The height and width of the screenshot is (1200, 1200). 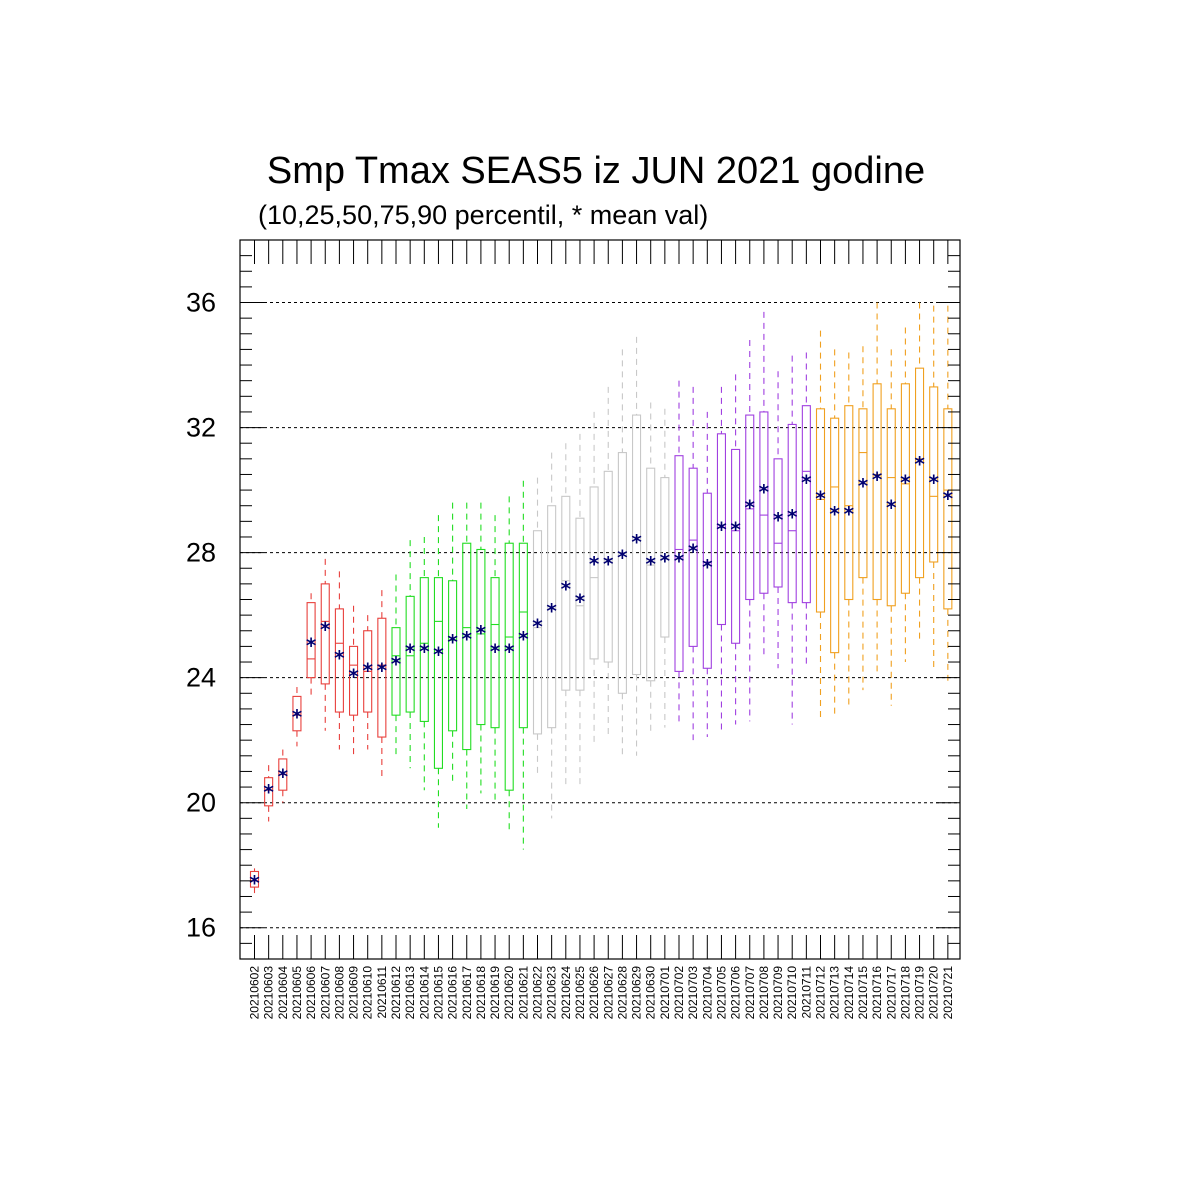 I want to click on box-20210703: *, so click(x=693, y=563).